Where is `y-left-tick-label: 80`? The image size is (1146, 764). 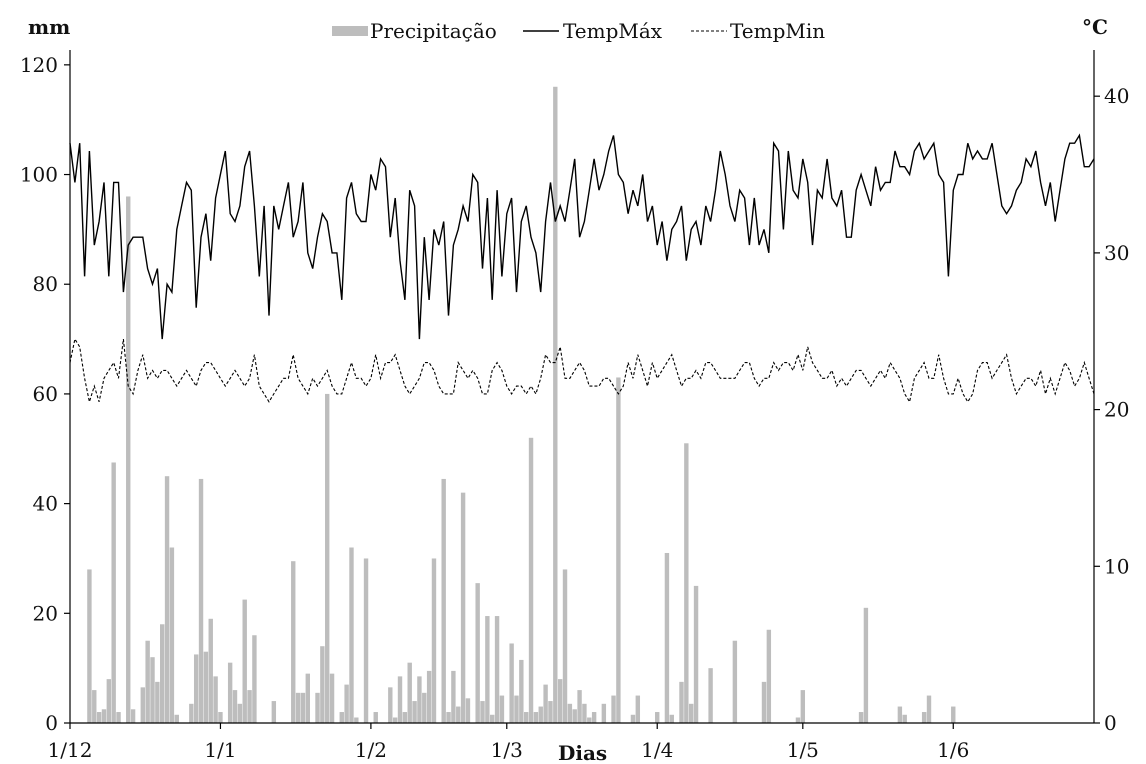 y-left-tick-label: 80 is located at coordinates (45, 284).